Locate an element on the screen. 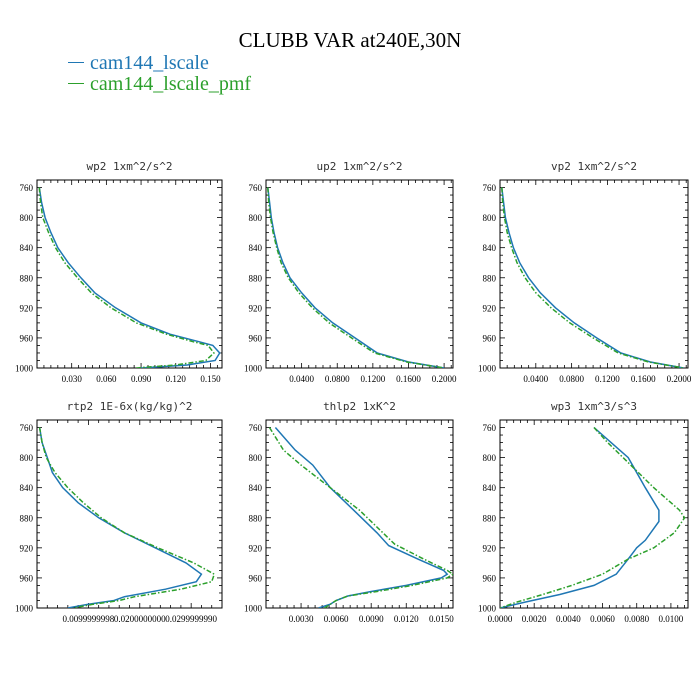 Image resolution: width=700 pixels, height=700 pixels. x-tick-label: 0.120 is located at coordinates (176, 379).